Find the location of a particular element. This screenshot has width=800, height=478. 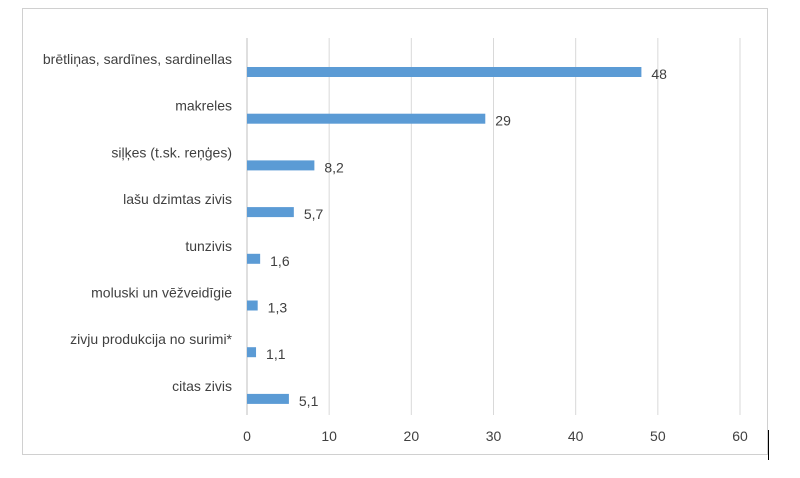

category-label: lašu dzimtas zivis is located at coordinates (177, 199).